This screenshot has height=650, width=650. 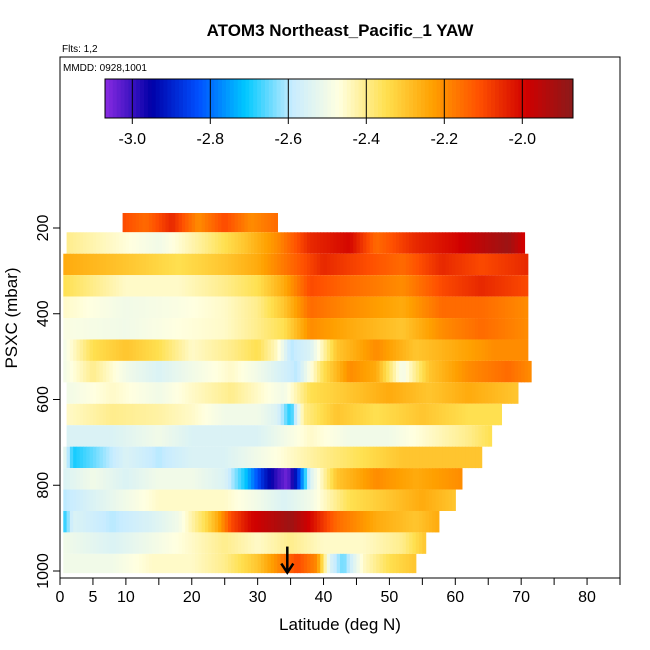 I want to click on x-tick-label: 30, so click(x=258, y=597).